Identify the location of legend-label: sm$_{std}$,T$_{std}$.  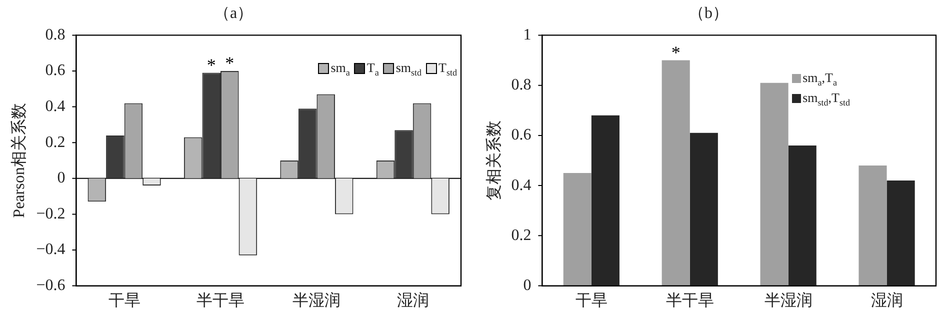
(826, 99).